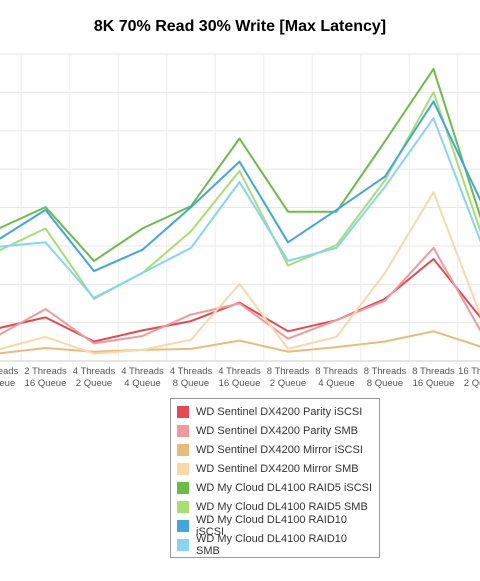 The width and height of the screenshot is (480, 581). I want to click on legend-label: WD My Cloud DL4100 RAID10 SMB, so click(272, 544).